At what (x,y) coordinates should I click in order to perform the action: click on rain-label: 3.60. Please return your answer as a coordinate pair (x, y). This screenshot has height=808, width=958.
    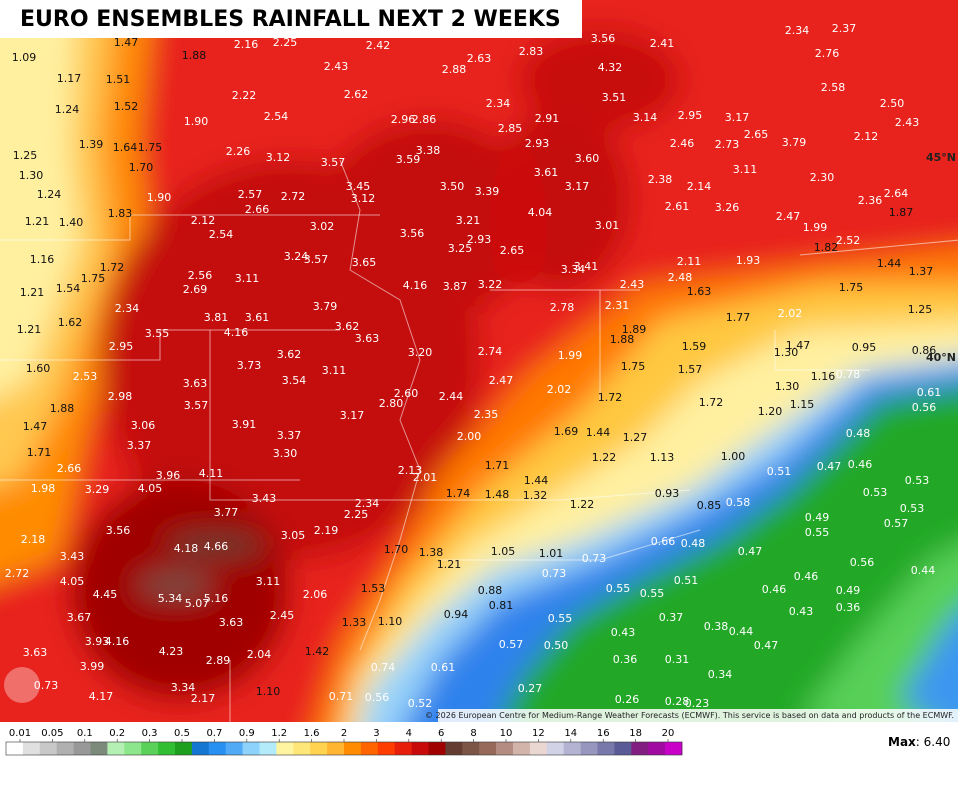
    Looking at the image, I should click on (587, 158).